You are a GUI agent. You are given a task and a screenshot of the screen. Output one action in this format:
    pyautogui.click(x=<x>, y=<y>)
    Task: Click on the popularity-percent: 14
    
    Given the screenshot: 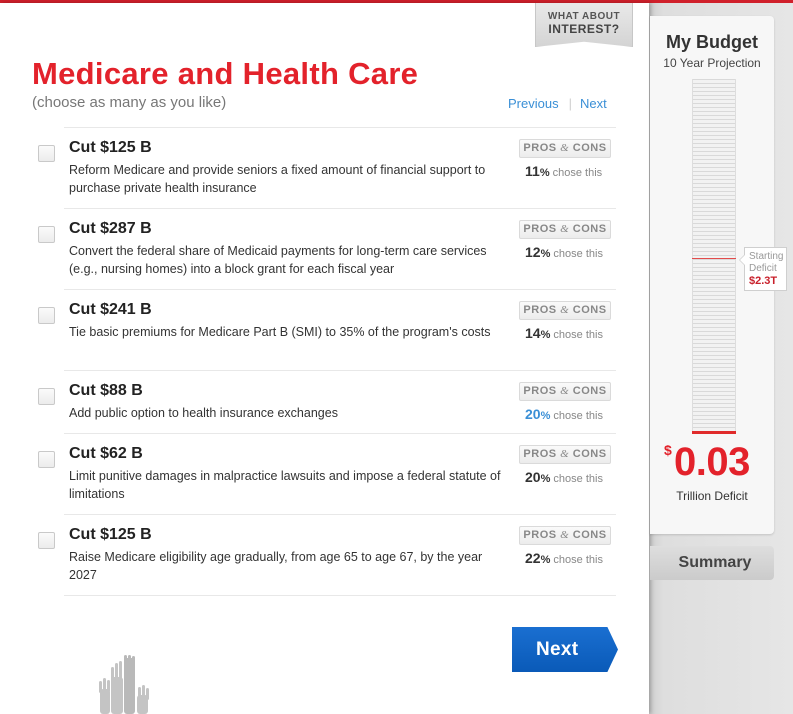 What is the action you would take?
    pyautogui.click(x=533, y=333)
    